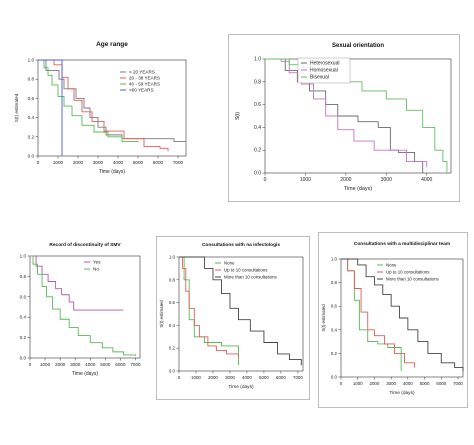 The height and width of the screenshot is (445, 474). I want to click on chart-legend: Yes No, so click(92, 266).